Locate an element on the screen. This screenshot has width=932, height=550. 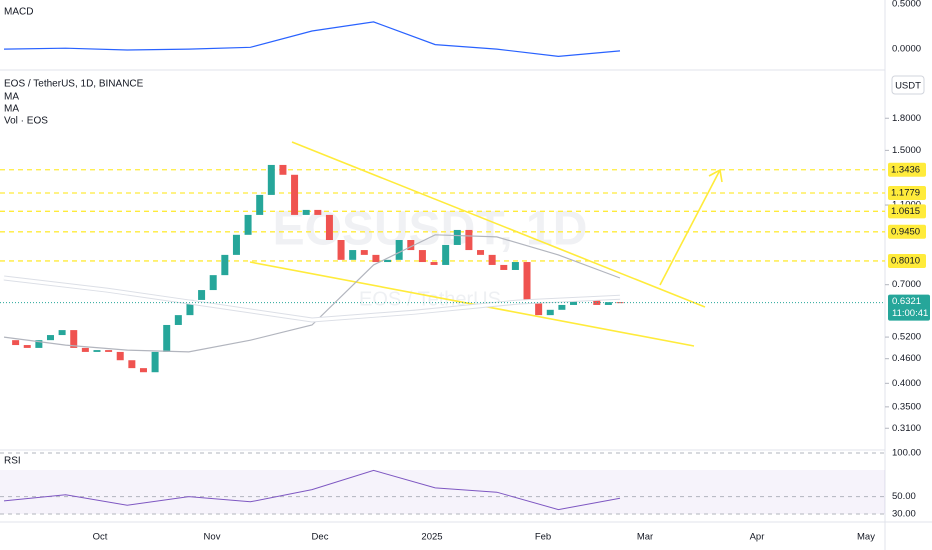
level-label: 0.9450 is located at coordinates (905, 231).